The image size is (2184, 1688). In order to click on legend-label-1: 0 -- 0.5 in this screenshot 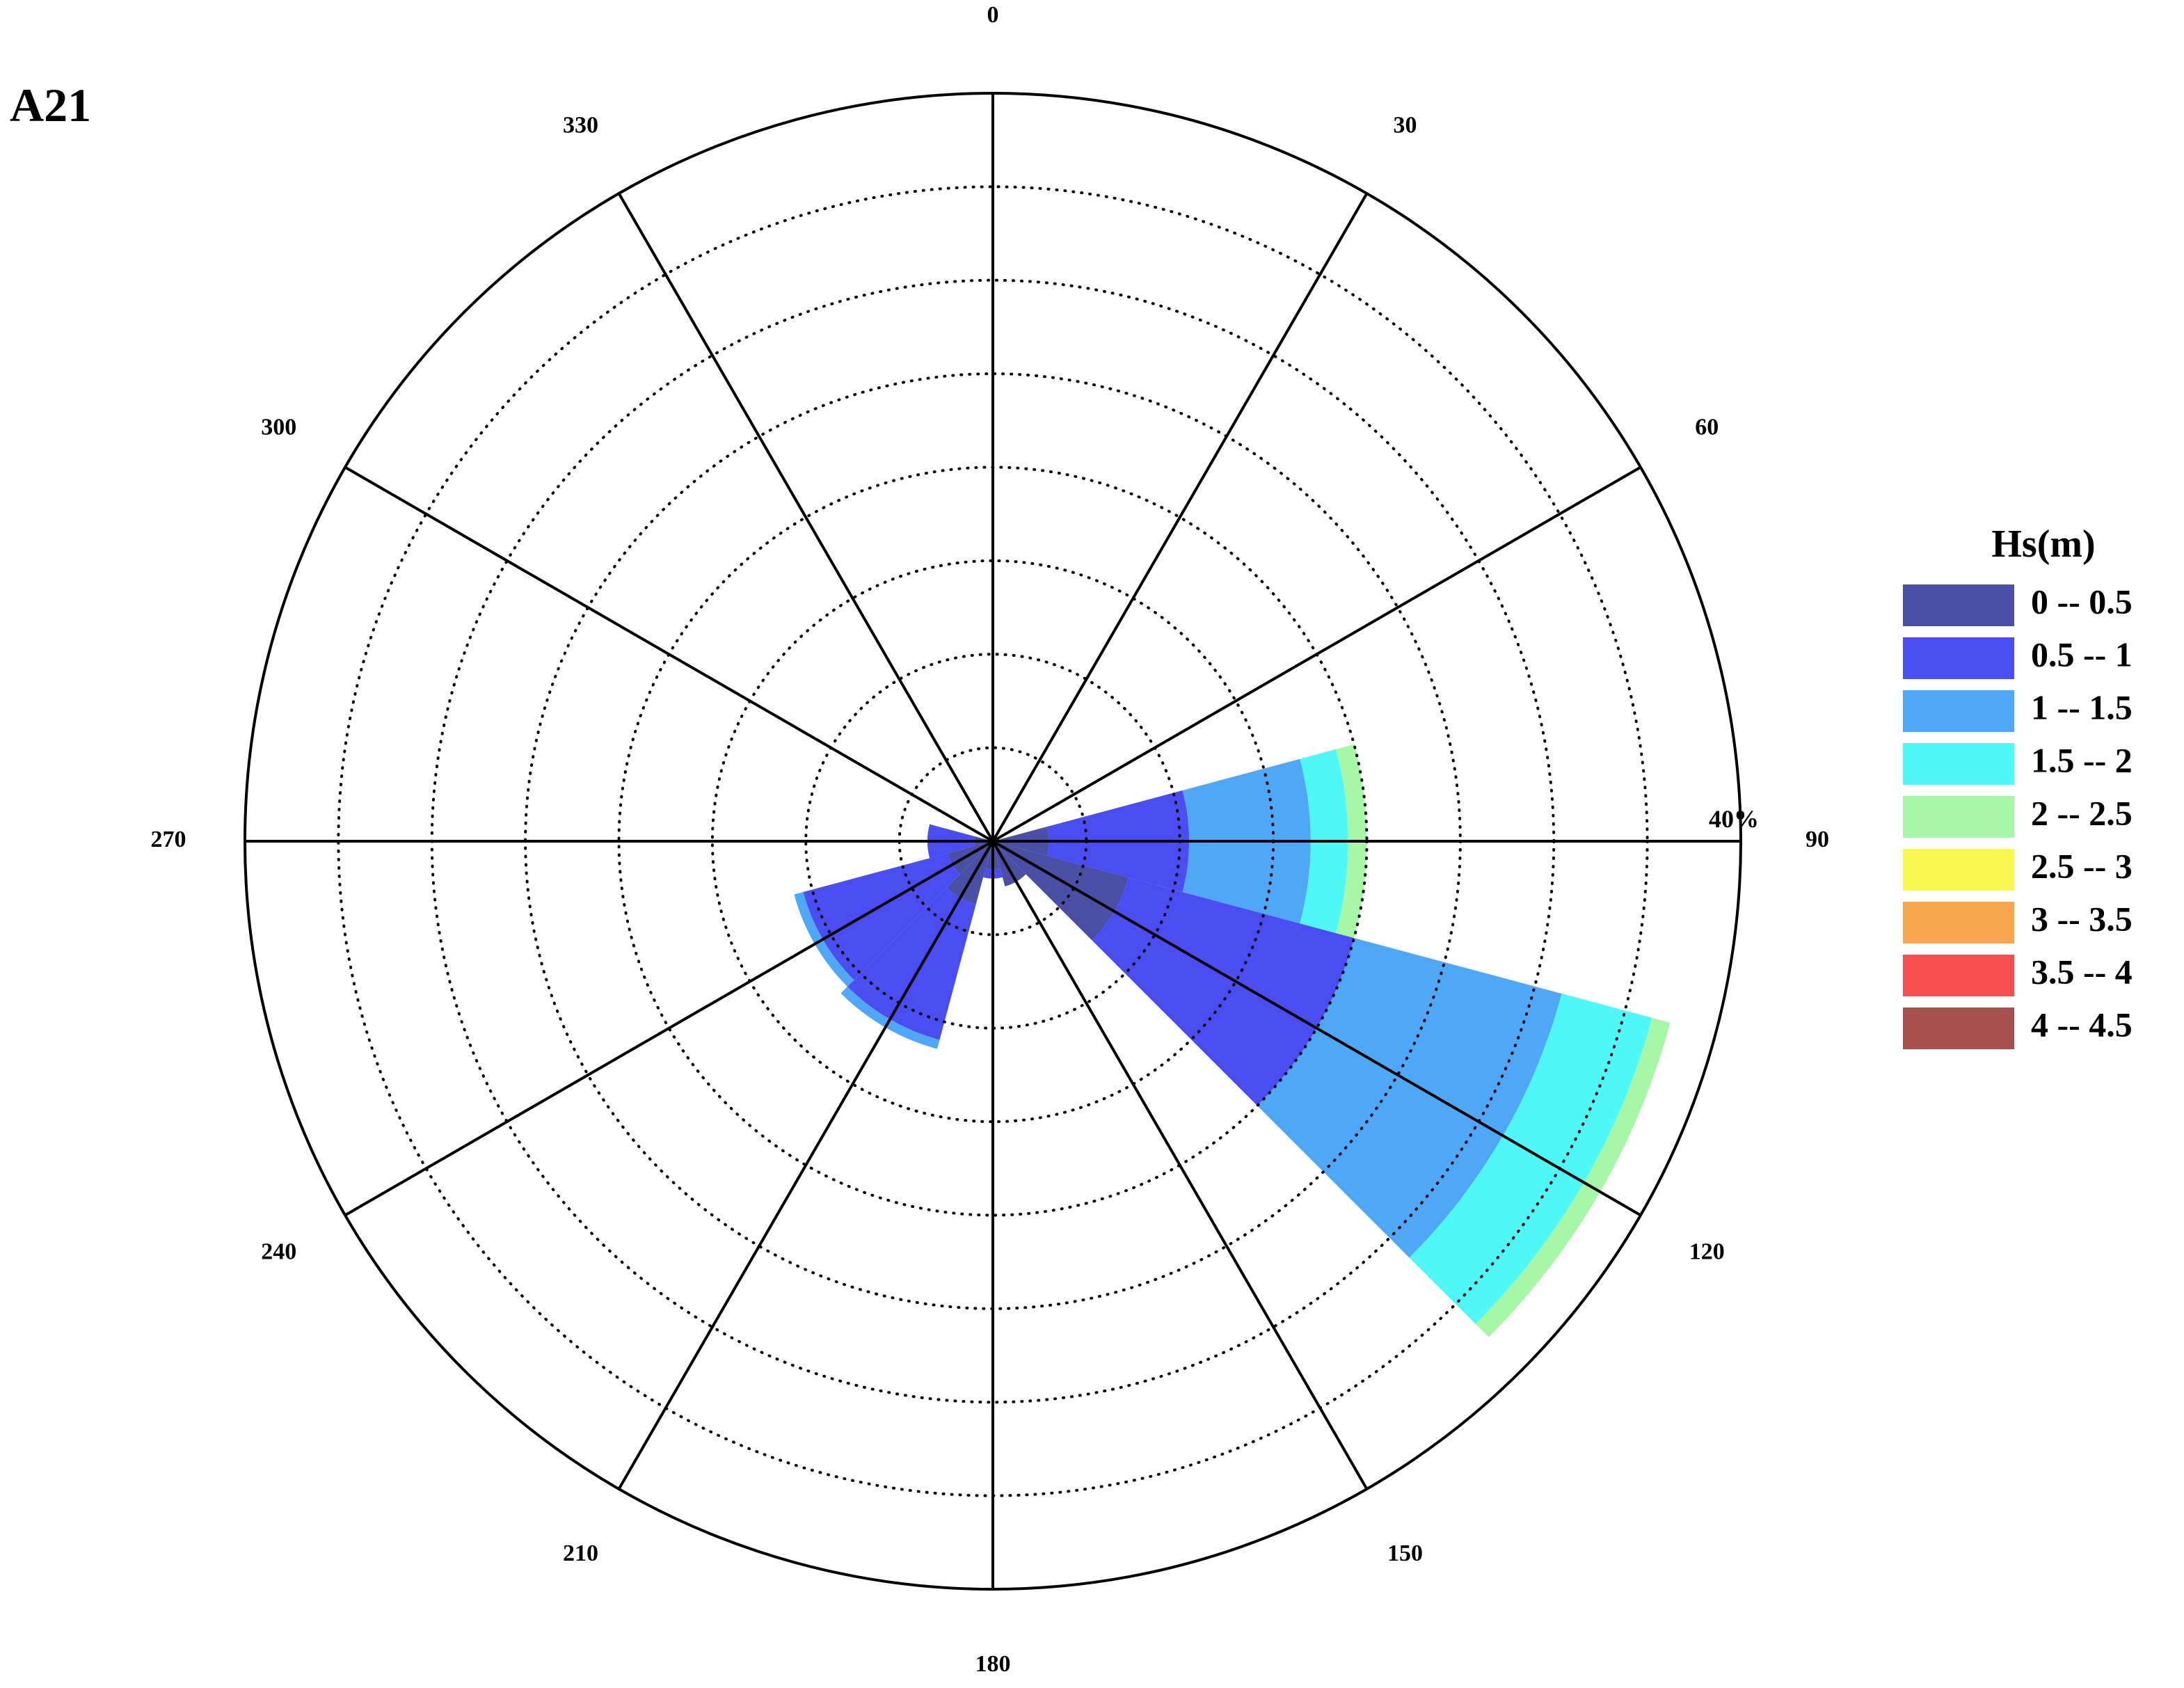, I will do `click(2082, 602)`.